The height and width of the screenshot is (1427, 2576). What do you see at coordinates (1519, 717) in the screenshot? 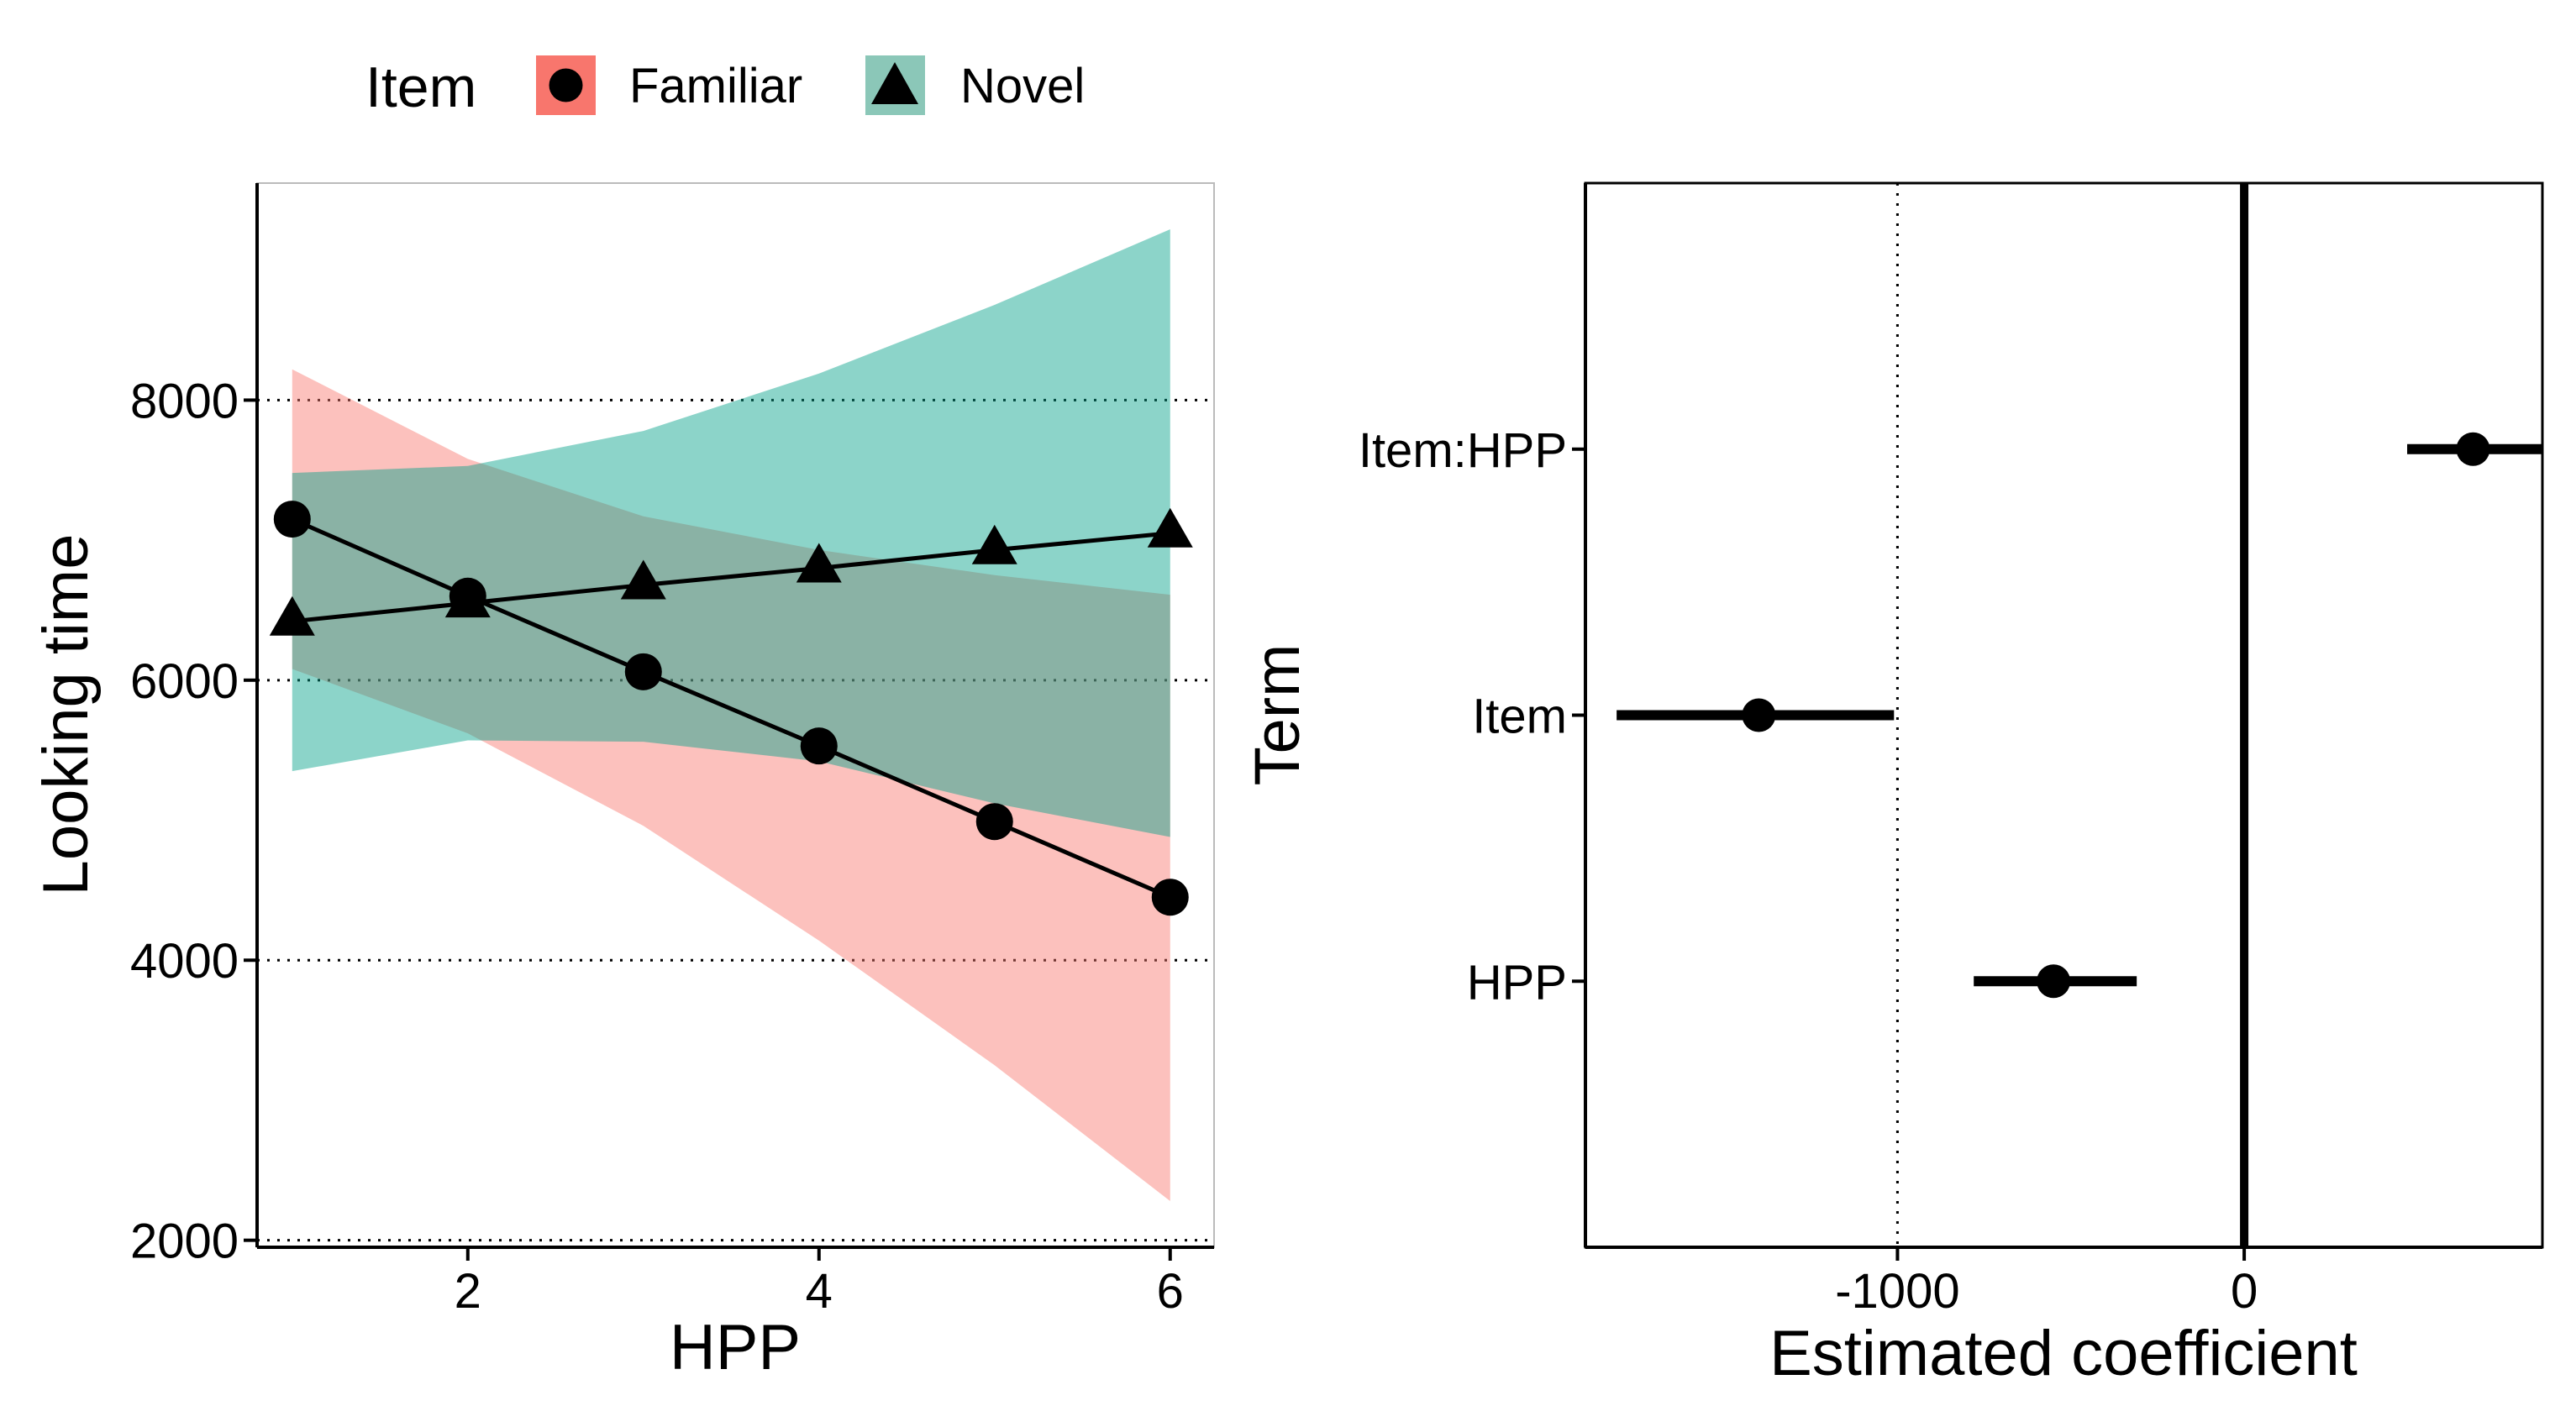
I see `term-label-item: Item` at bounding box center [1519, 717].